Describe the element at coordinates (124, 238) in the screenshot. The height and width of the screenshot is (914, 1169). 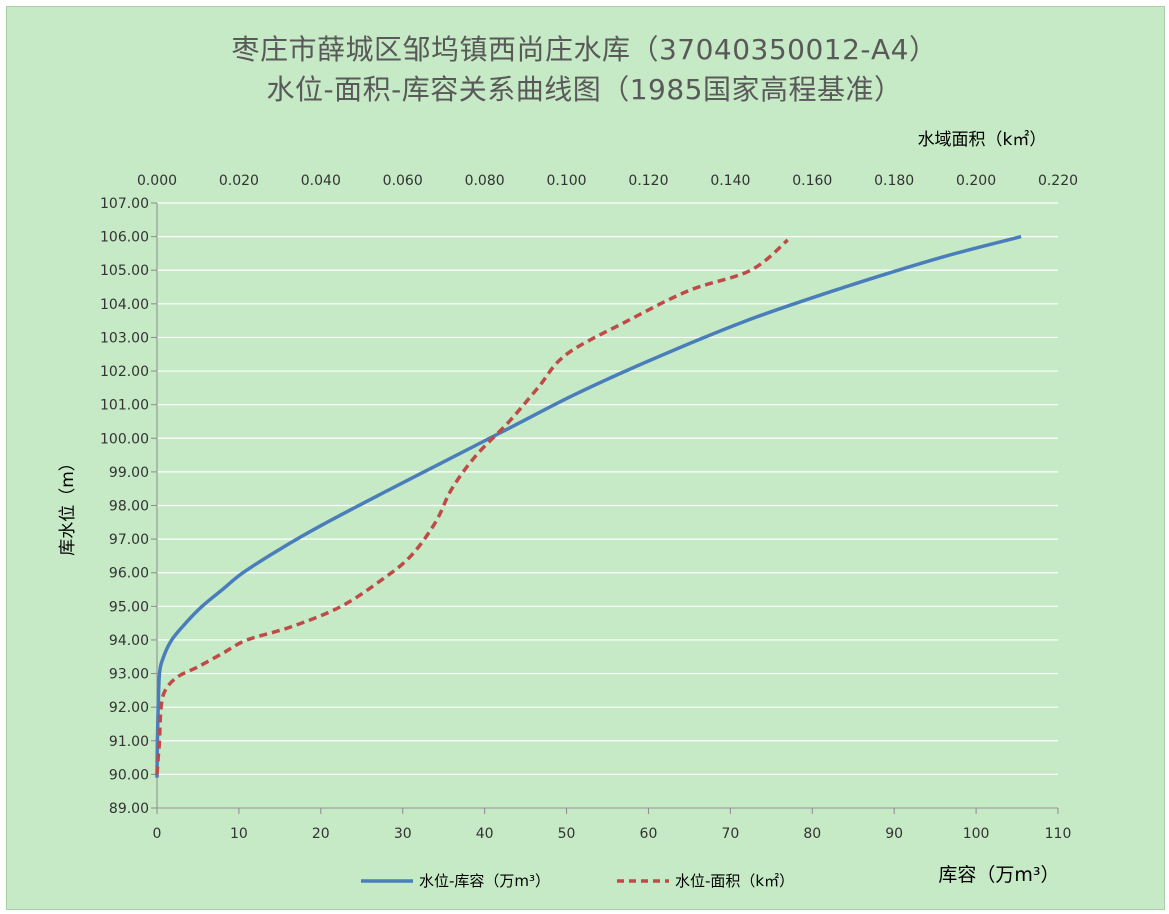
I see `y-tick-label: 106.00` at that location.